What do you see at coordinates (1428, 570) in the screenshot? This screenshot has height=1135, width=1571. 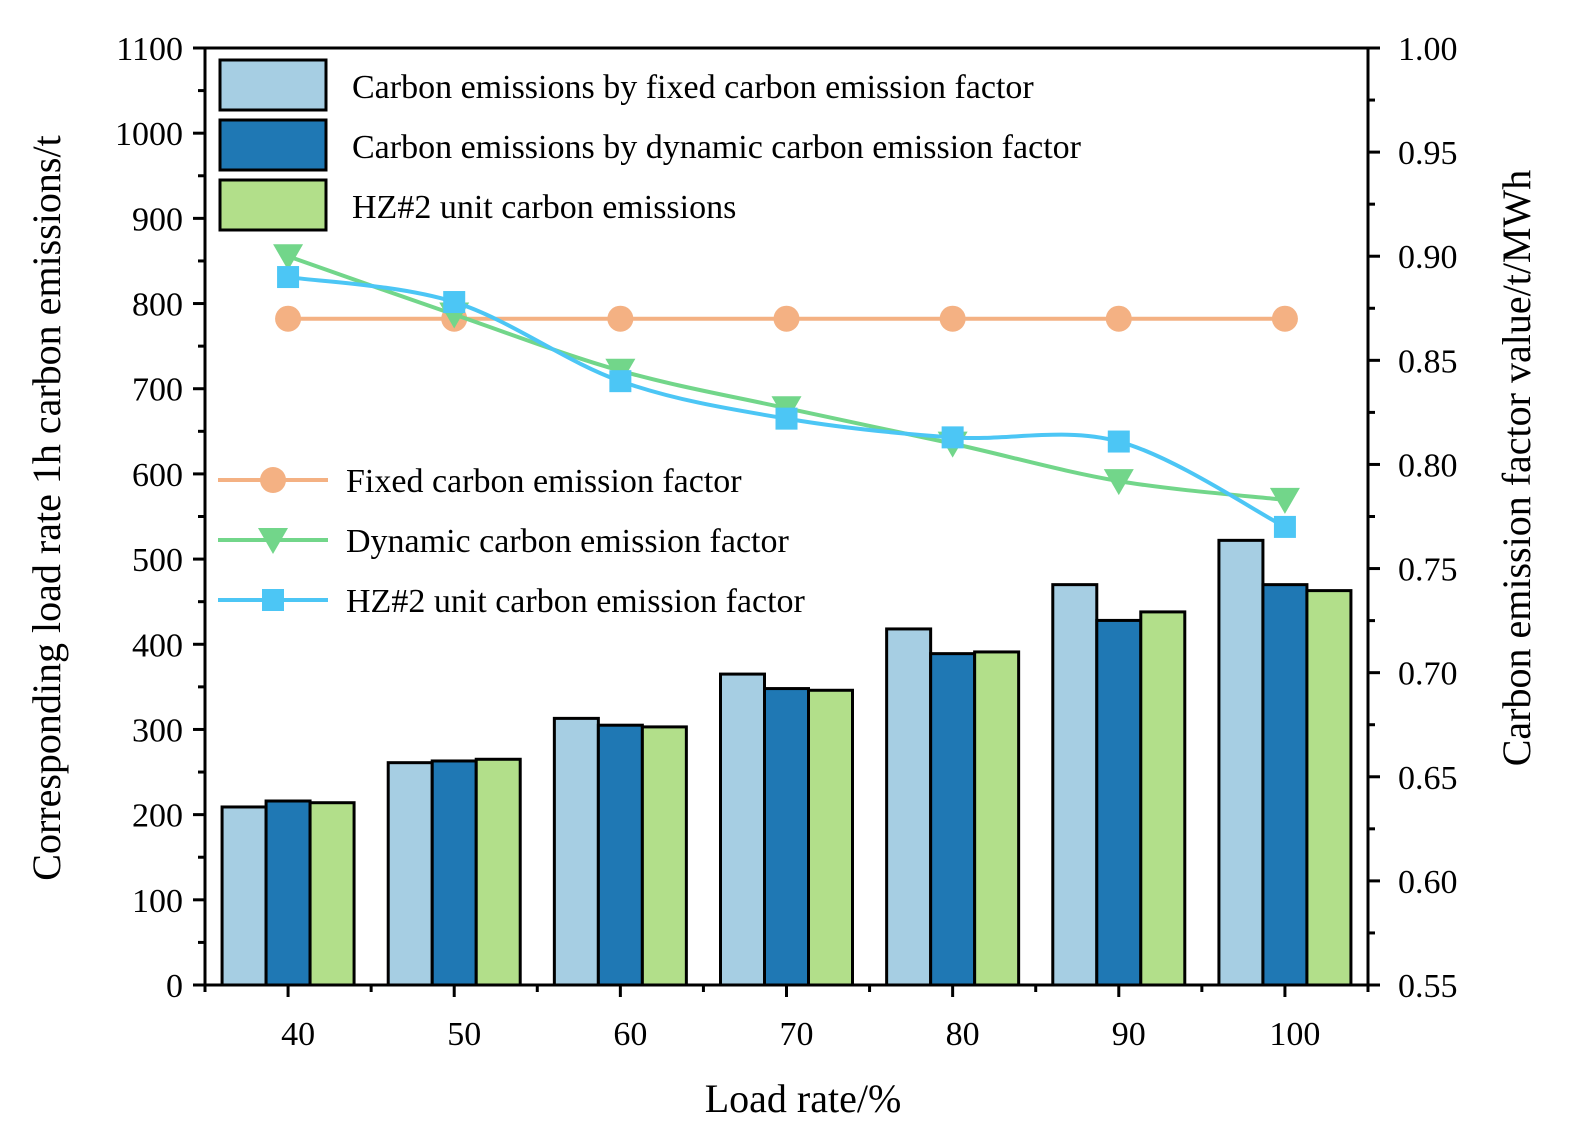 I see `y2-tick-label: 0.75` at bounding box center [1428, 570].